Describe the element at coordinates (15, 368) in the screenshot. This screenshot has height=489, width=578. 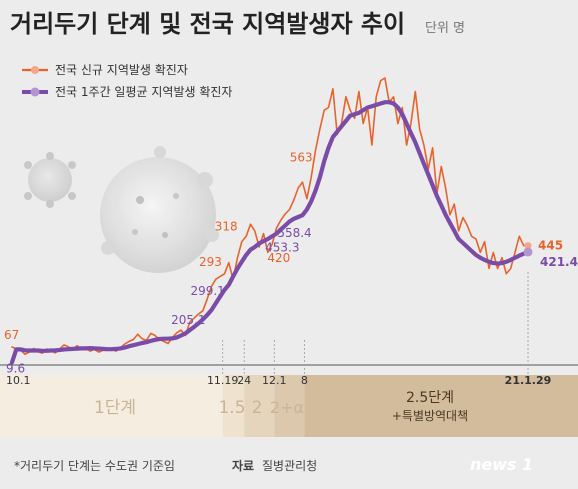
I see `value-label-weekly-0: 9.6` at that location.